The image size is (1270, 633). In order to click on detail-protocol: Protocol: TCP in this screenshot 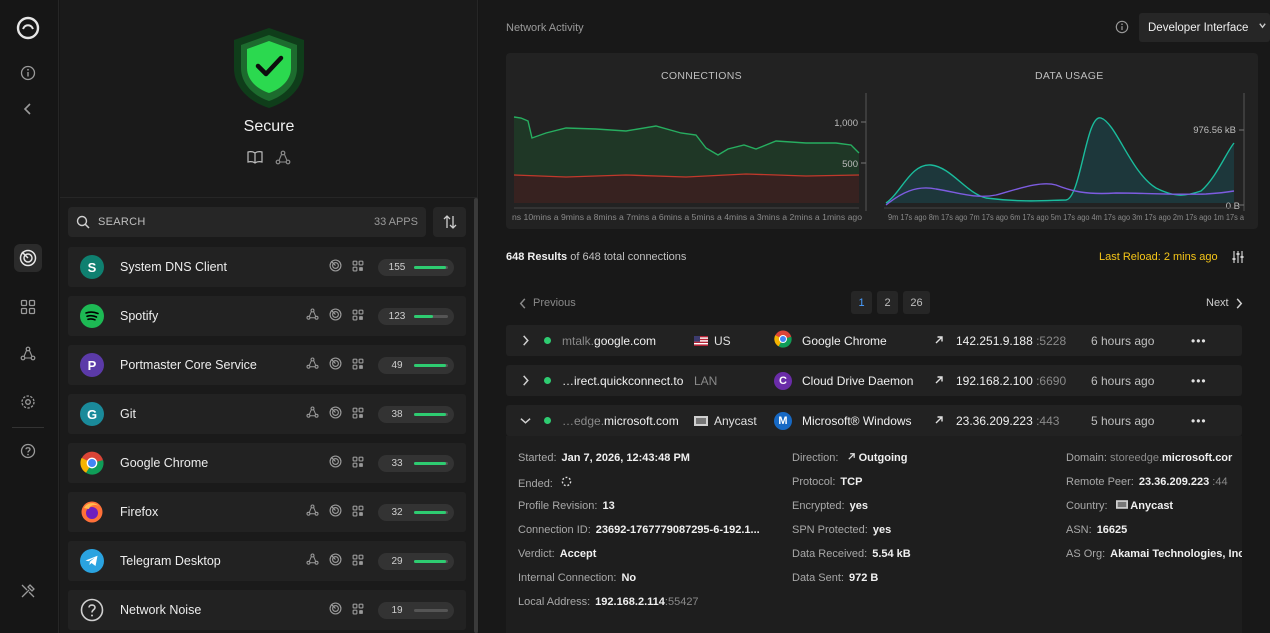, I will do `click(827, 482)`.